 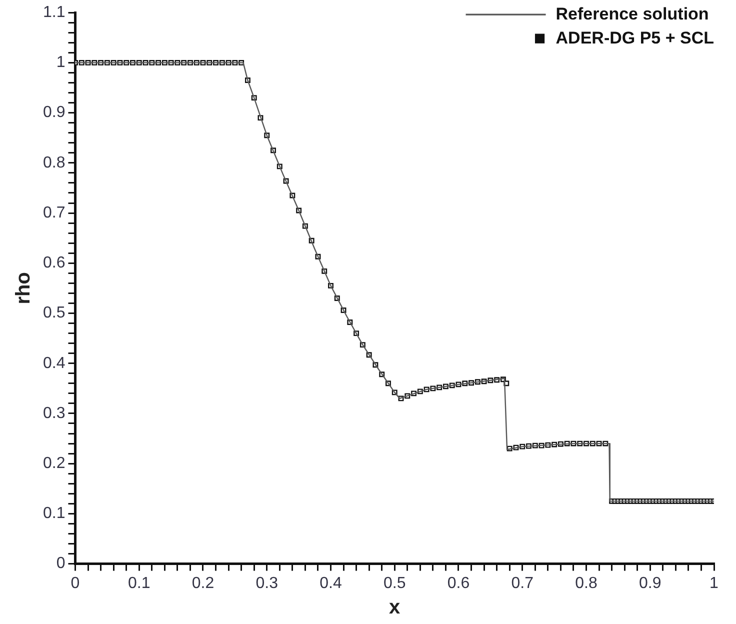 I want to click on legend-label: Reference solution, so click(x=632, y=14).